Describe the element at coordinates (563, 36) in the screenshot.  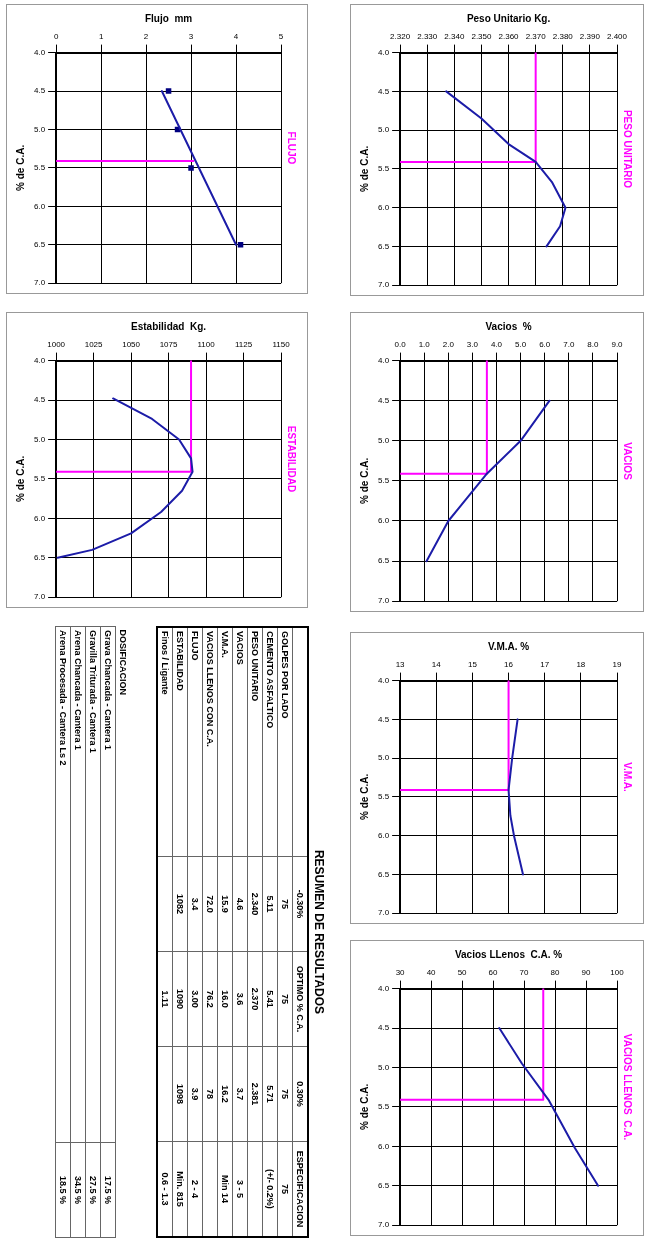
I see `x-tick-label: 2.380` at that location.